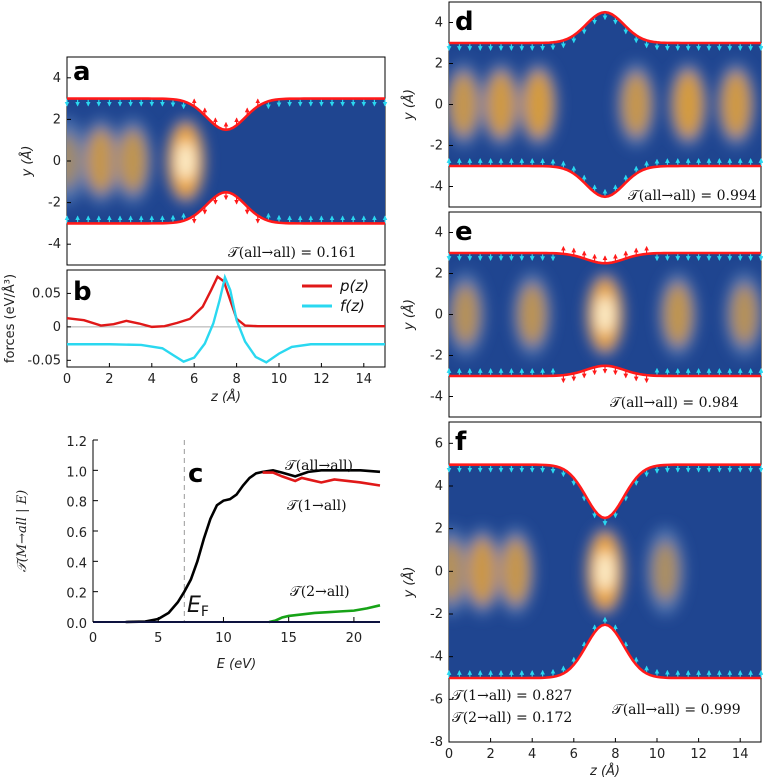 The height and width of the screenshot is (782, 763). I want to click on wall-top-d, so click(605, 27).